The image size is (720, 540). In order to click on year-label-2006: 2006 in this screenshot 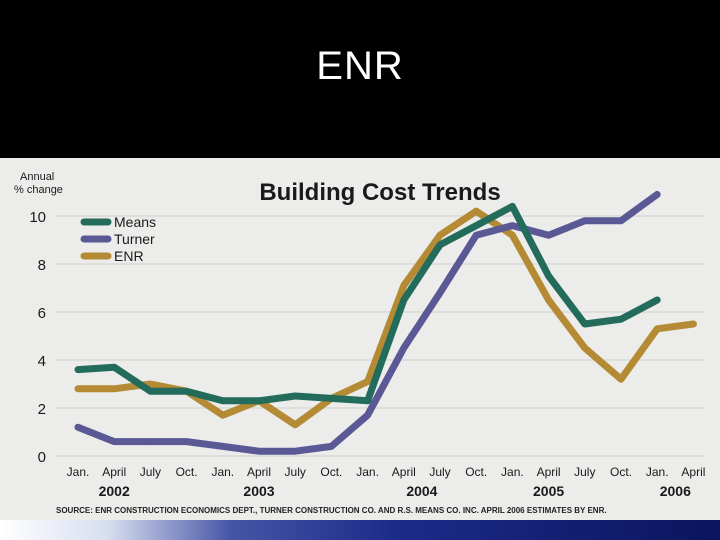, I will do `click(675, 491)`.